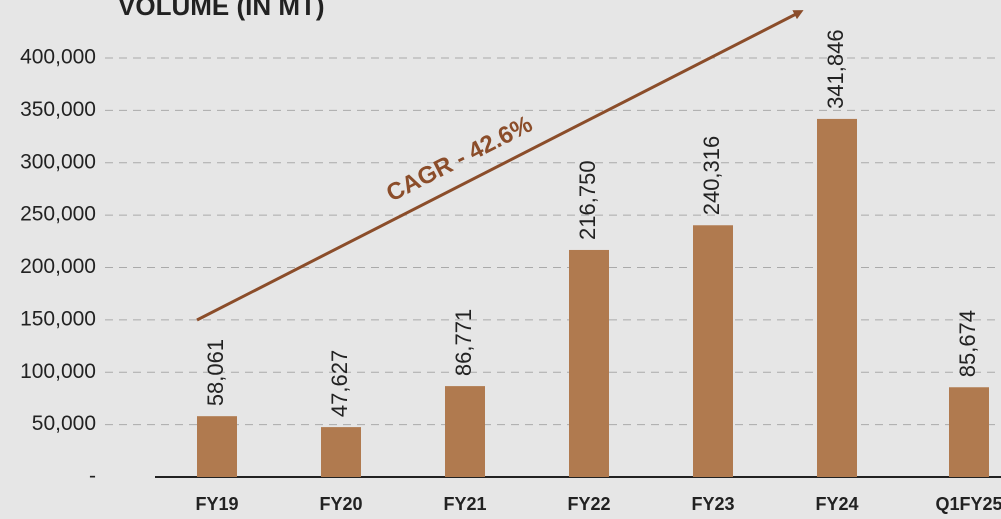 The image size is (1001, 519). What do you see at coordinates (967, 343) in the screenshot?
I see `value-label: 85,674` at bounding box center [967, 343].